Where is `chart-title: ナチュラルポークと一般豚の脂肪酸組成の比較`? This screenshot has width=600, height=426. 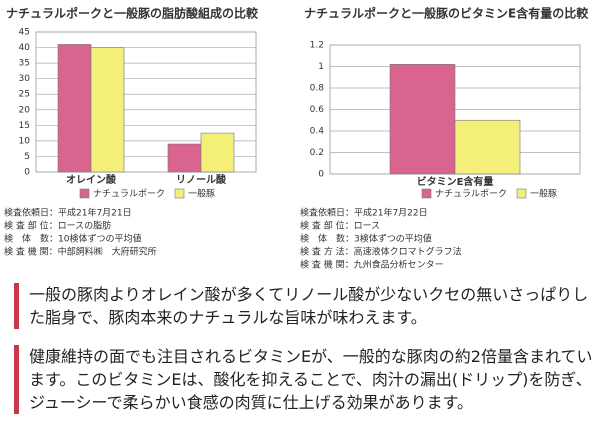 chart-title: ナチュラルポークと一般豚の脂肪酸組成の比較 is located at coordinates (132, 13).